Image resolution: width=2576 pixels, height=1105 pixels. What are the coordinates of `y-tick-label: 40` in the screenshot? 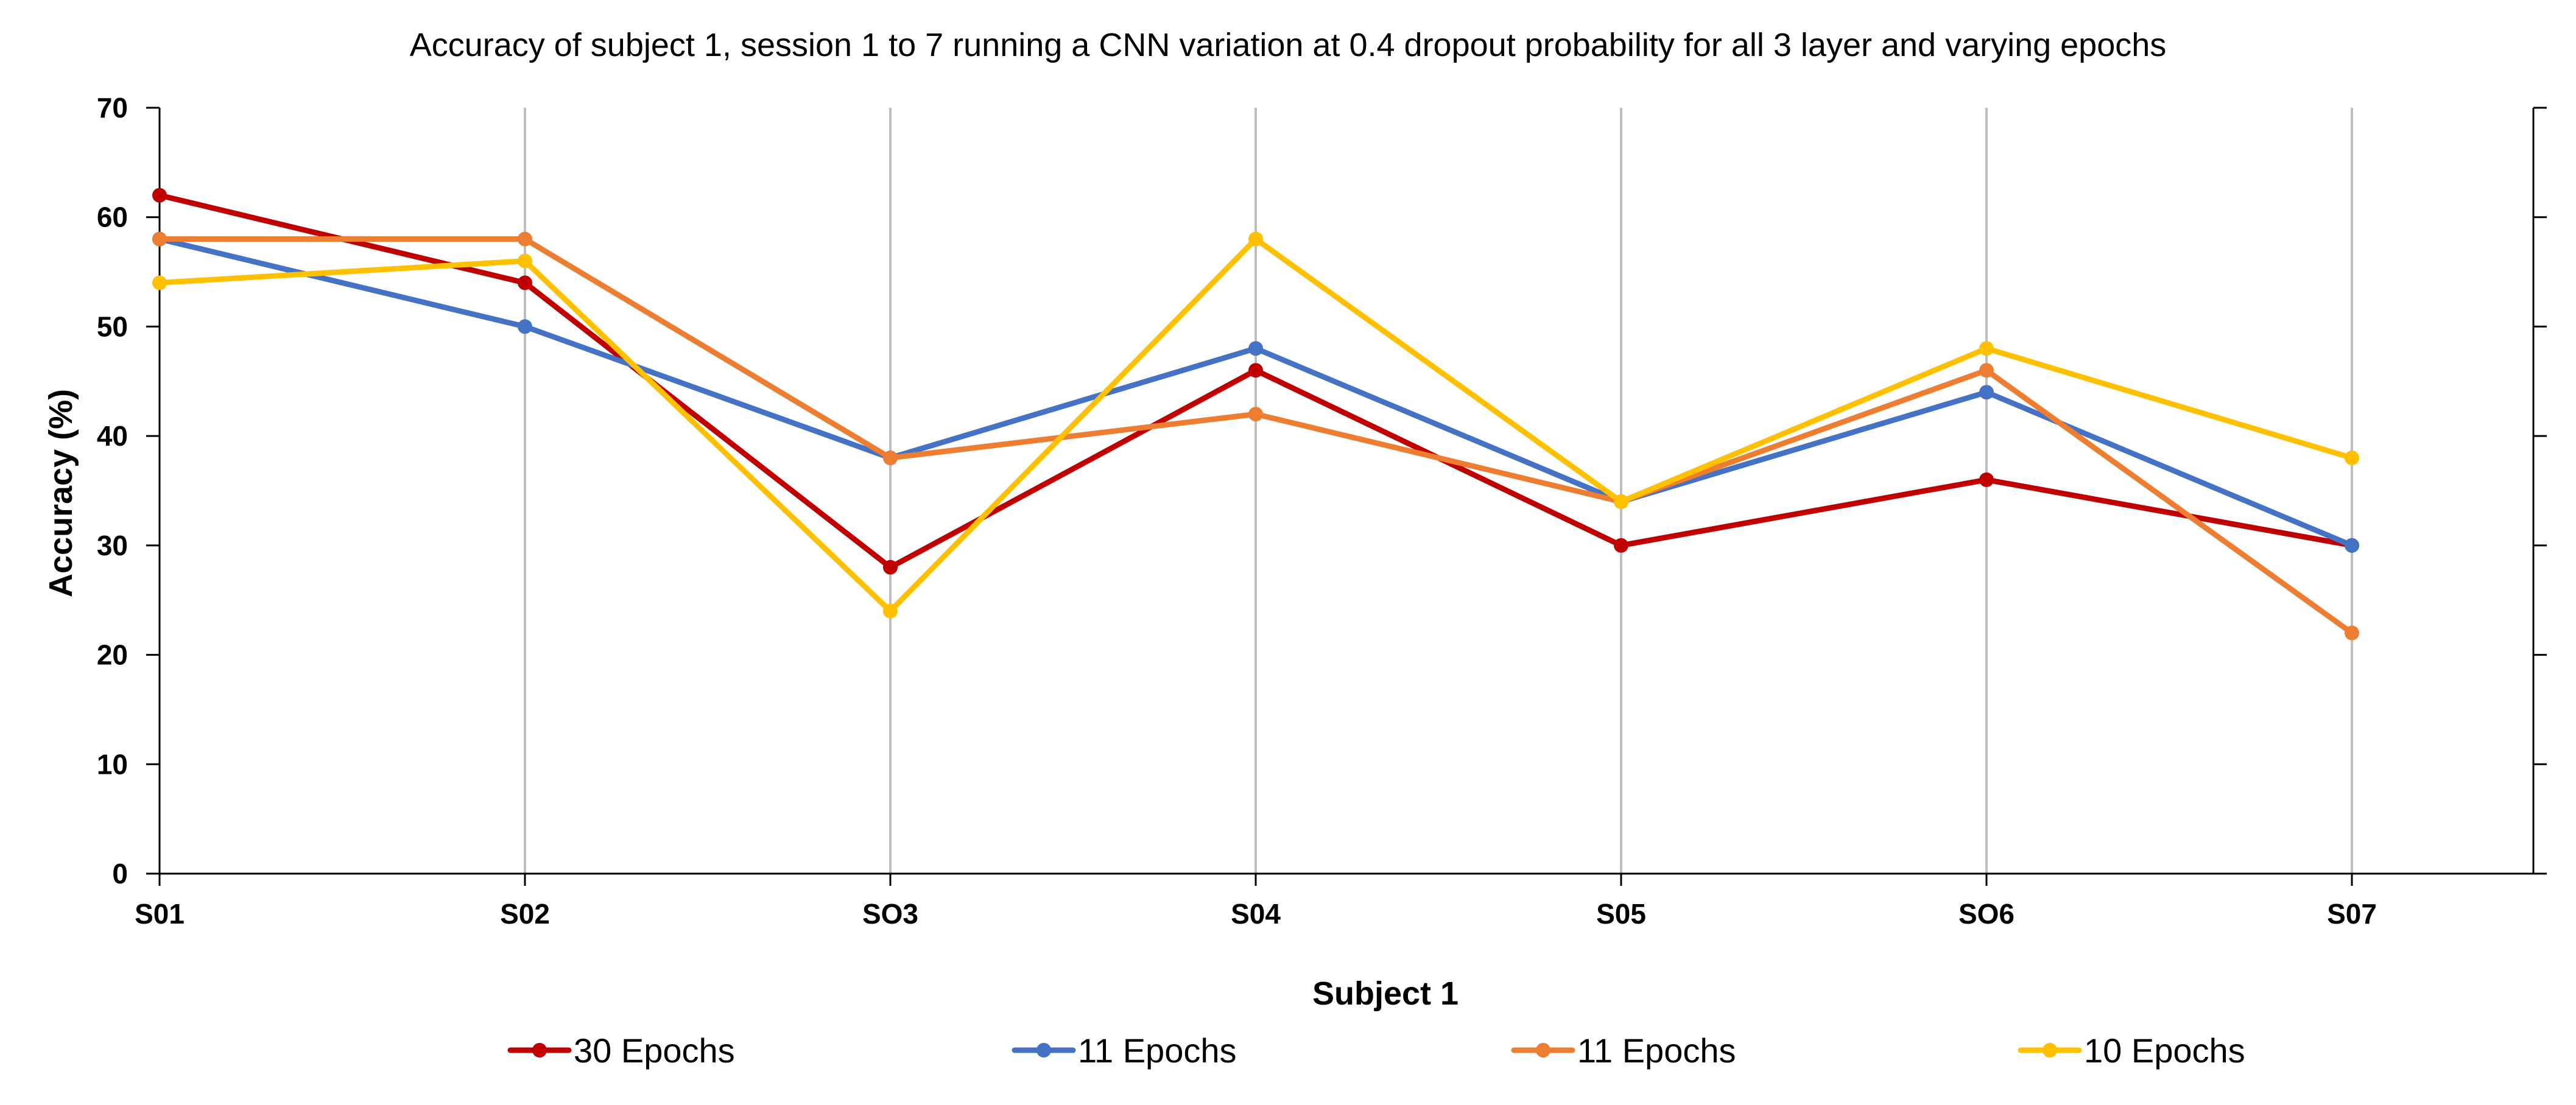 It's located at (112, 436).